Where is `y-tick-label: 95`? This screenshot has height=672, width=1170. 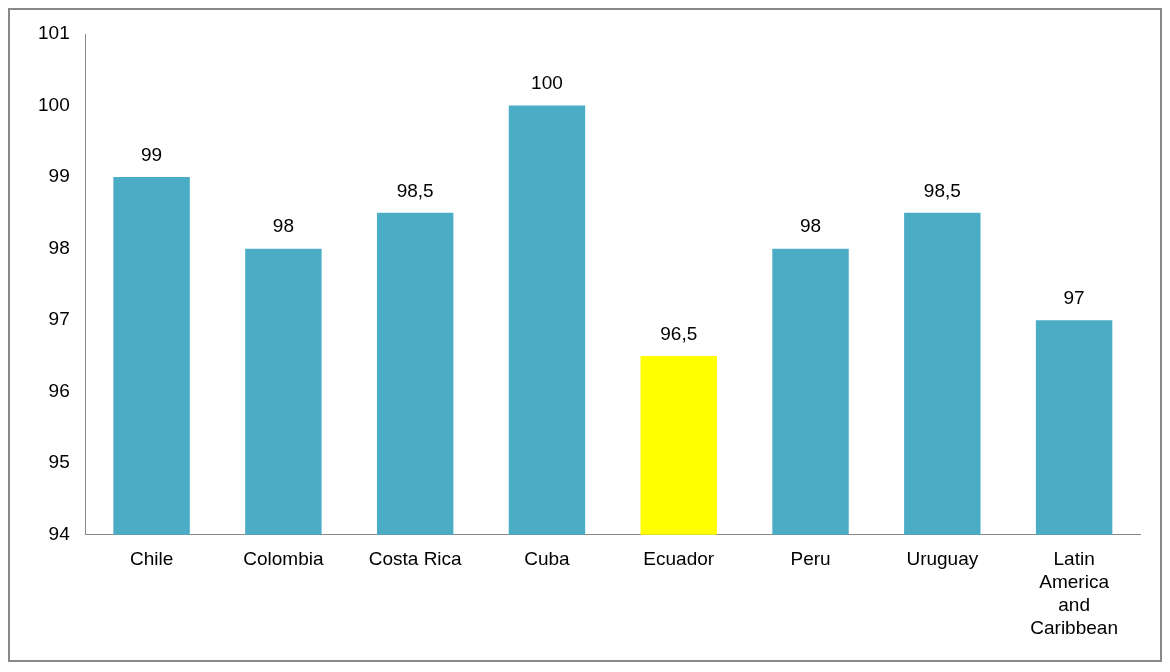 y-tick-label: 95 is located at coordinates (59, 462).